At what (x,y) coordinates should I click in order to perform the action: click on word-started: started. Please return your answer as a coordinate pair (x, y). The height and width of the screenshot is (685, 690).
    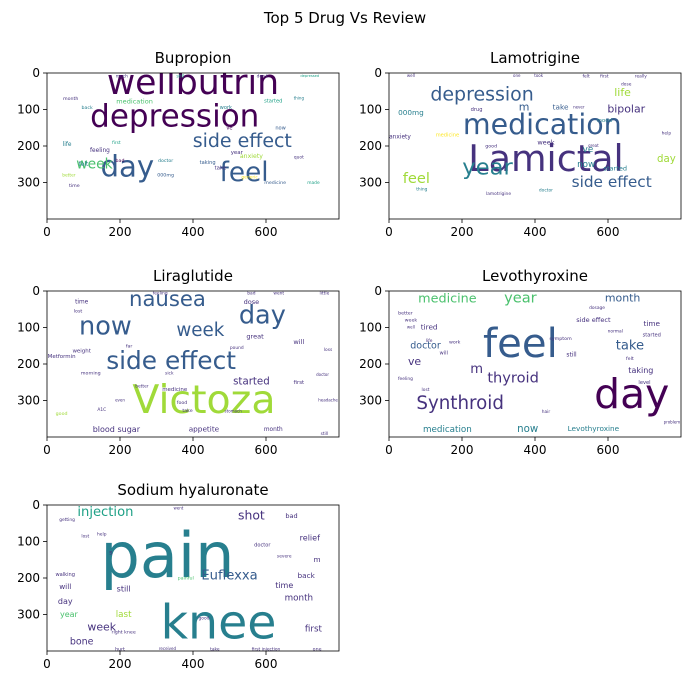
    Looking at the image, I should click on (652, 335).